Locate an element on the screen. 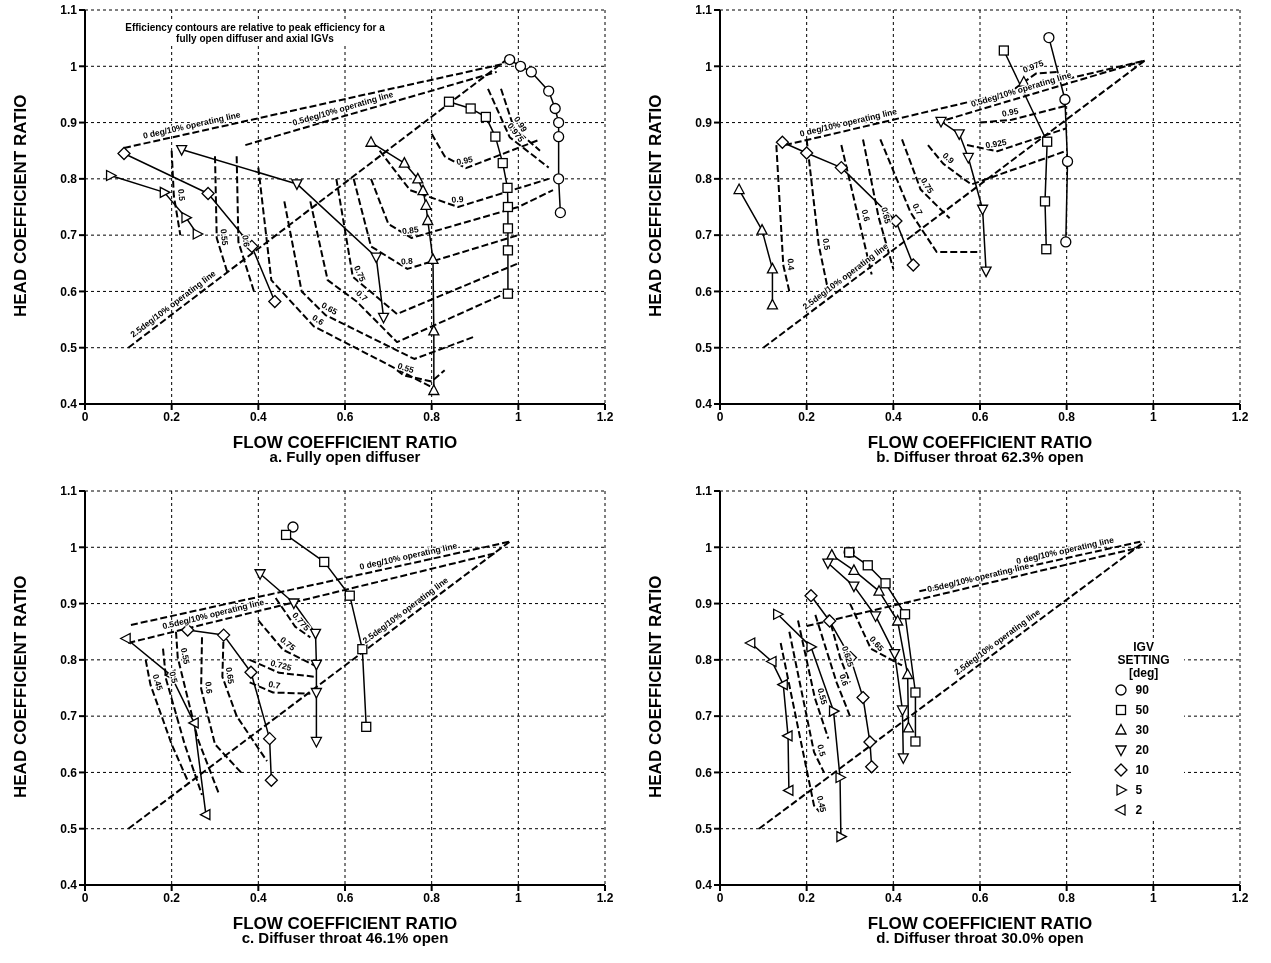  annotation: 0.85 is located at coordinates (410, 230).